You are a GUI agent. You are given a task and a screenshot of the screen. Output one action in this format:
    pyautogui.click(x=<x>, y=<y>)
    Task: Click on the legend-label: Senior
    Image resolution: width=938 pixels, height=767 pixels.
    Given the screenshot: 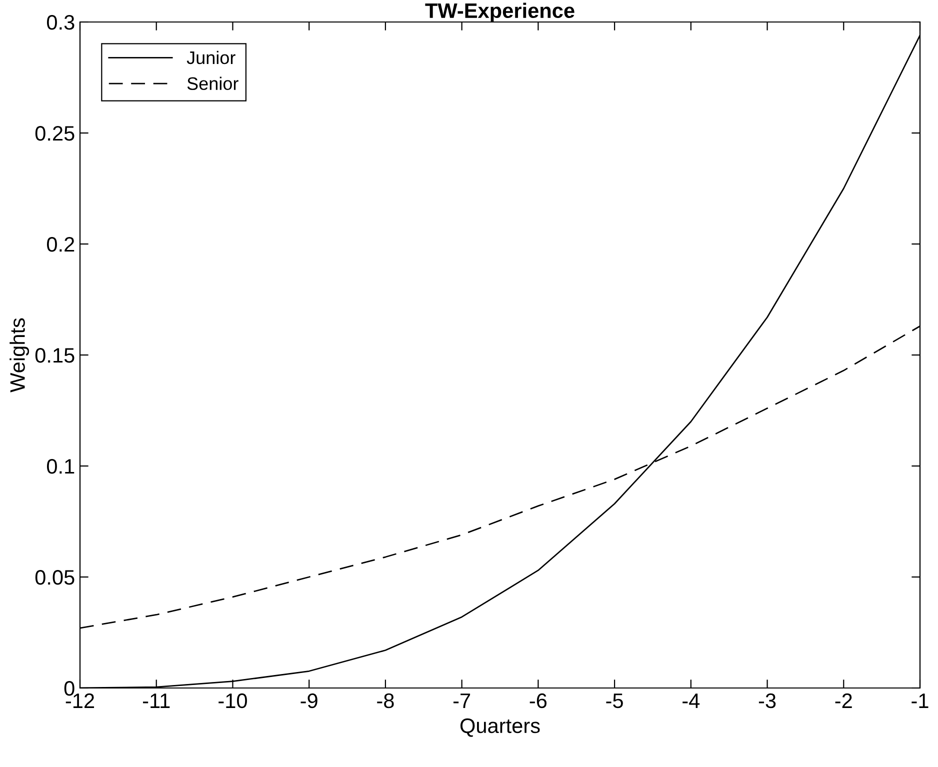 What is the action you would take?
    pyautogui.click(x=212, y=83)
    